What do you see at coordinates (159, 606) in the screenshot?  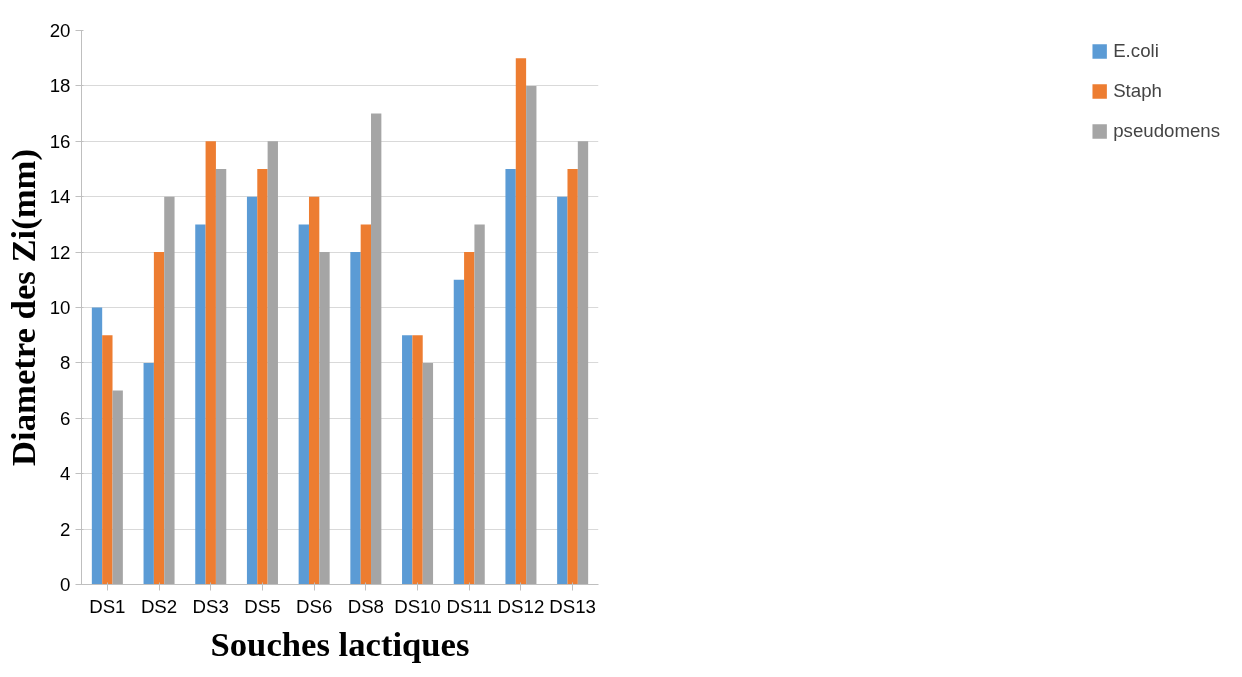 I see `x-tick-label: DS2` at bounding box center [159, 606].